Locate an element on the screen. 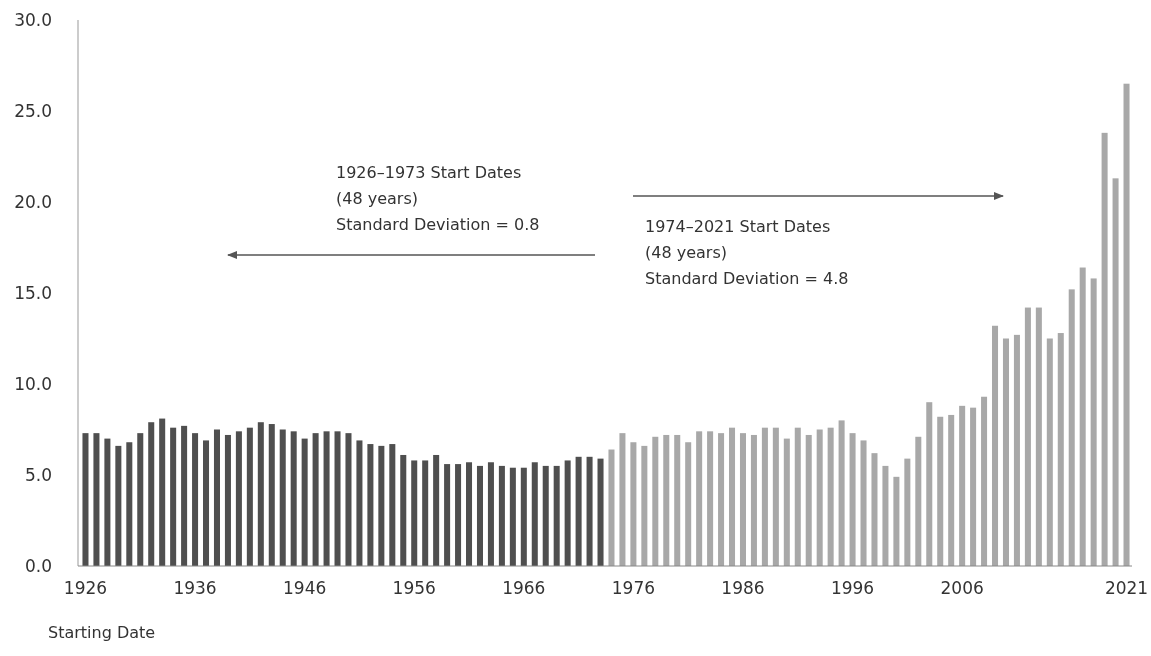 The height and width of the screenshot is (656, 1151). x-axis-title: Starting Date is located at coordinates (102, 632).